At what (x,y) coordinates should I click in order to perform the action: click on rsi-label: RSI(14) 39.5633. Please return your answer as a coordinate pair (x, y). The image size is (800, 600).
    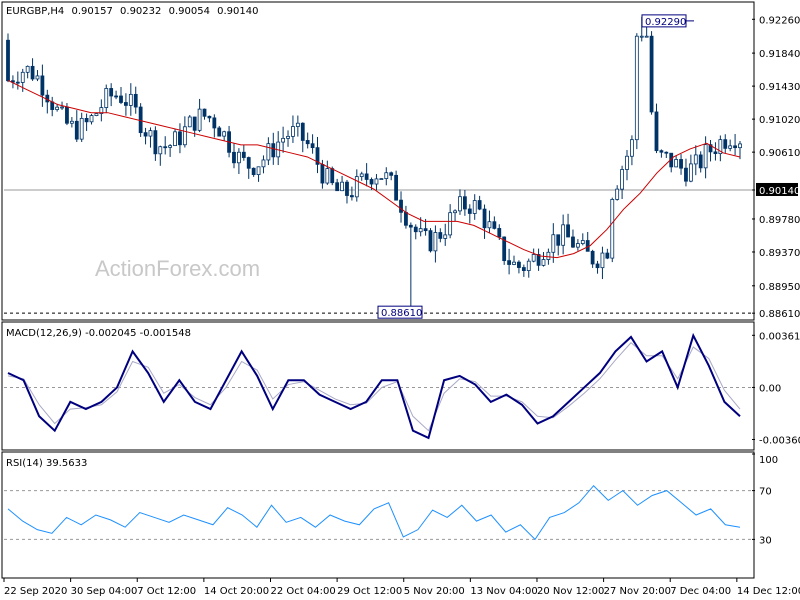
    Looking at the image, I should click on (46, 463).